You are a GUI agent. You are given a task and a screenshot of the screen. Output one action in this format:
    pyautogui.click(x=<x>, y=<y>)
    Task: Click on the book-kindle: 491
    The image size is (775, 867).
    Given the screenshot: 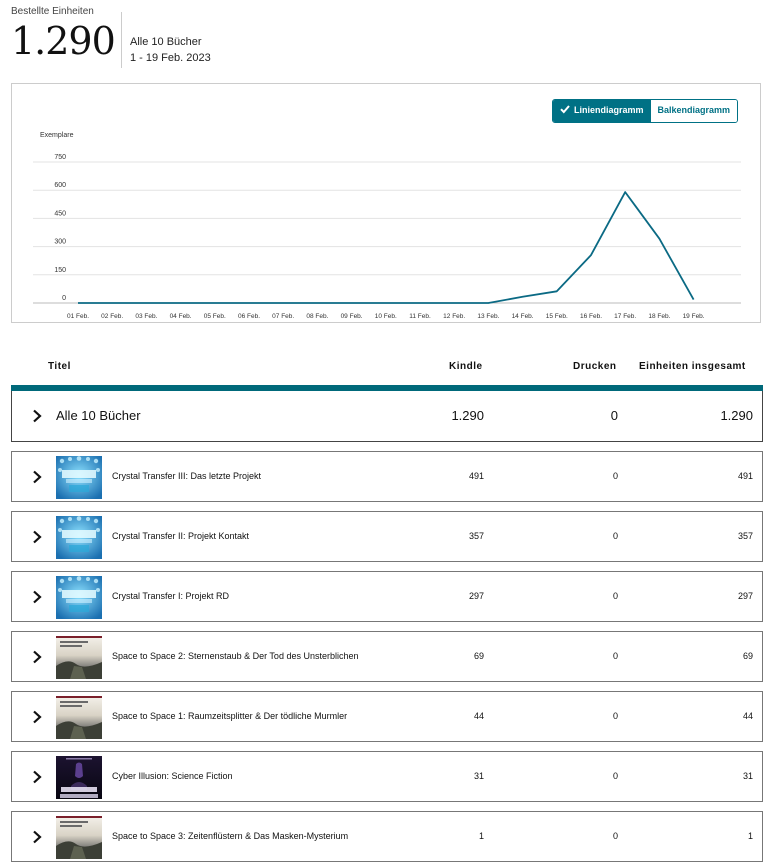 What is the action you would take?
    pyautogui.click(x=476, y=476)
    